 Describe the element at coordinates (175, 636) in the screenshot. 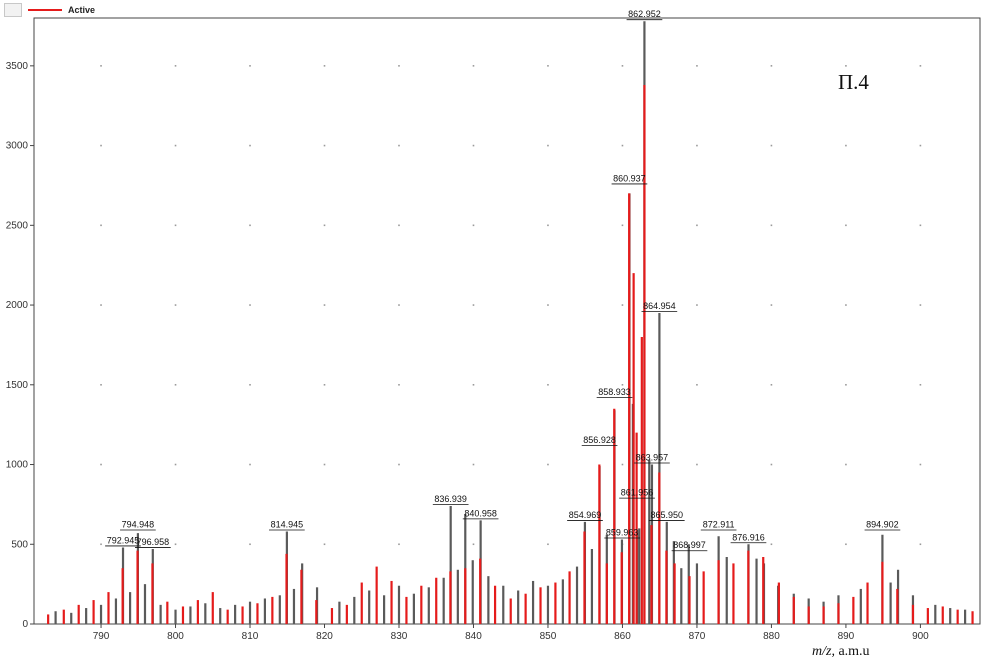

I see `x-tick-label: 800` at that location.